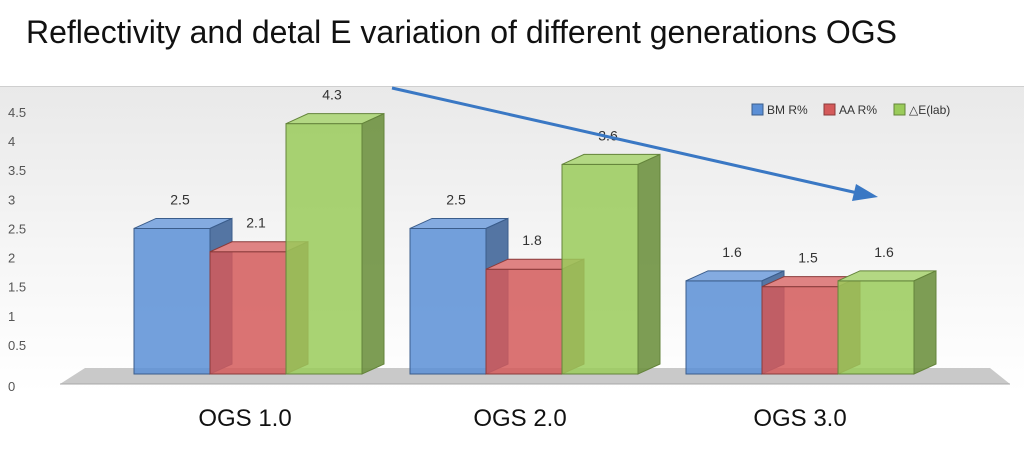  Describe the element at coordinates (11, 258) in the screenshot. I see `y-tick-label: 2` at that location.